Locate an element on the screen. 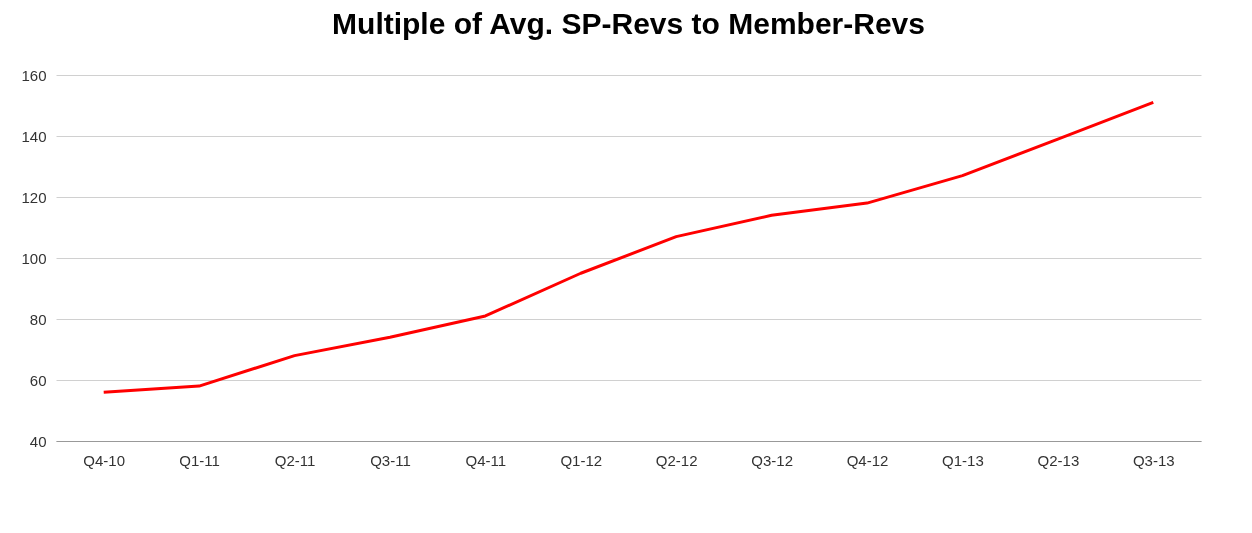 The width and height of the screenshot is (1252, 533). x-tick-label: Q1-12 is located at coordinates (581, 460).